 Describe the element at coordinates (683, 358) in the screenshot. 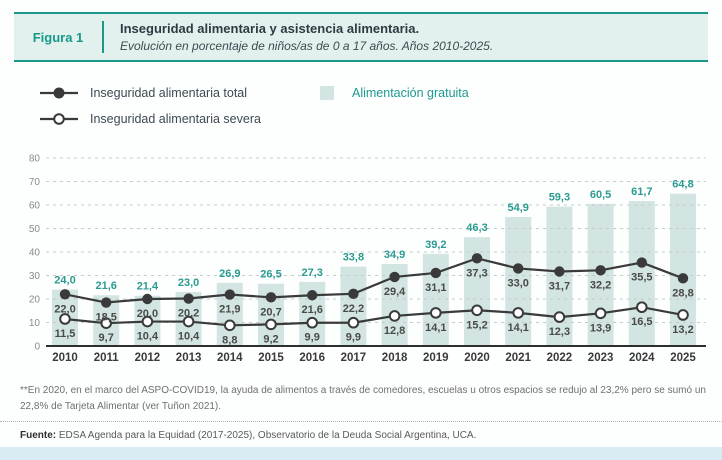

I see `x-tick-label: 2025` at that location.